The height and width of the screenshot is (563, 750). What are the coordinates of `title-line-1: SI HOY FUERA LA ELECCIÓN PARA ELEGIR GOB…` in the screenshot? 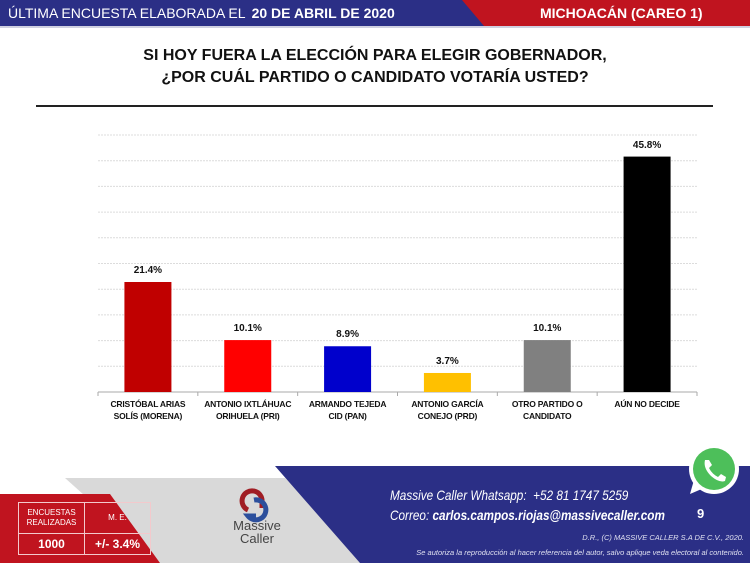 It's located at (375, 55).